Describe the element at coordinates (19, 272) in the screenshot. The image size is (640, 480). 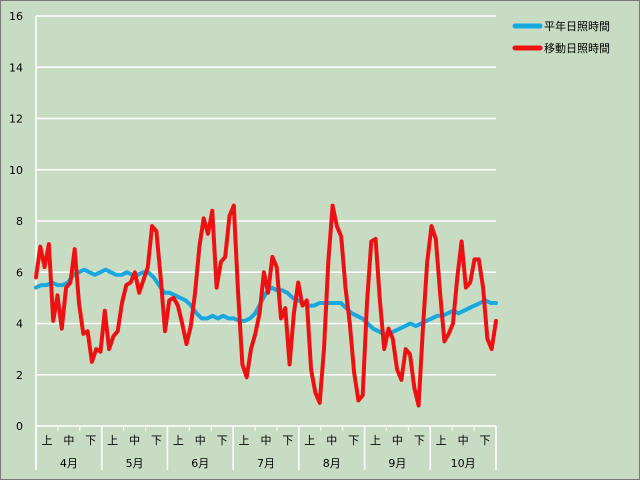
I see `y-tick-label: 6` at that location.